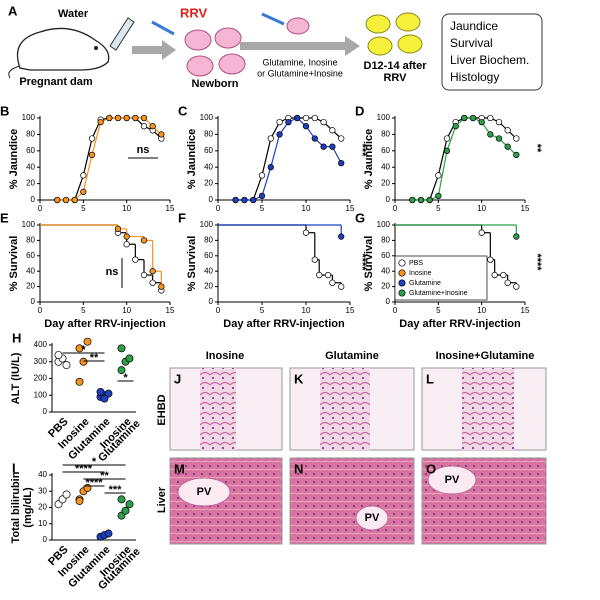 The height and width of the screenshot is (600, 600). Describe the element at coordinates (485, 356) in the screenshot. I see `column-header: Inosine+Glutamine` at that location.